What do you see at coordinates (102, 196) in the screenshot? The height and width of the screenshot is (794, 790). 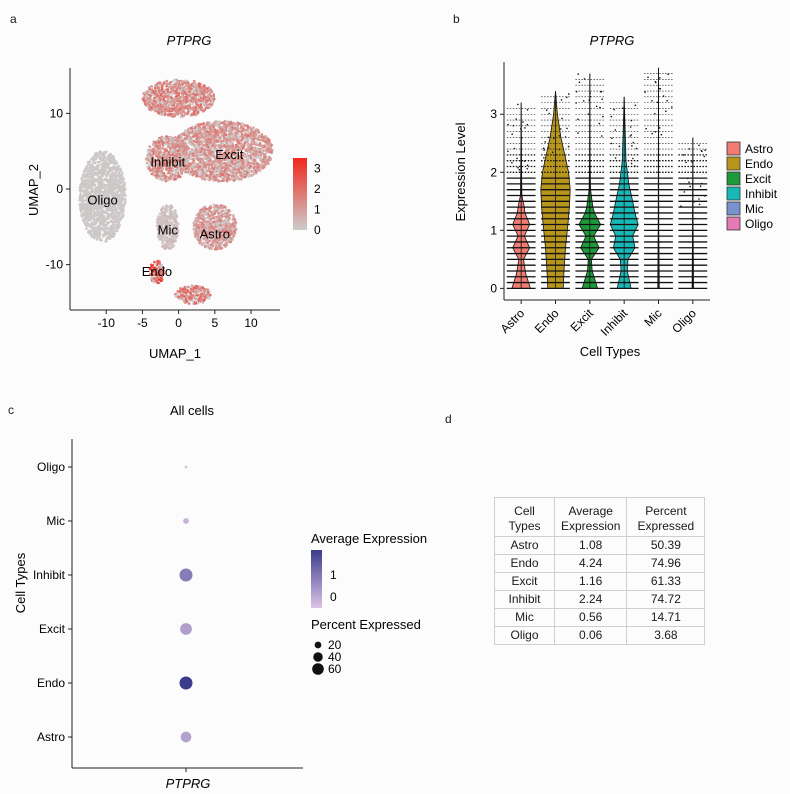 I see `umap-cluster-oligo` at bounding box center [102, 196].